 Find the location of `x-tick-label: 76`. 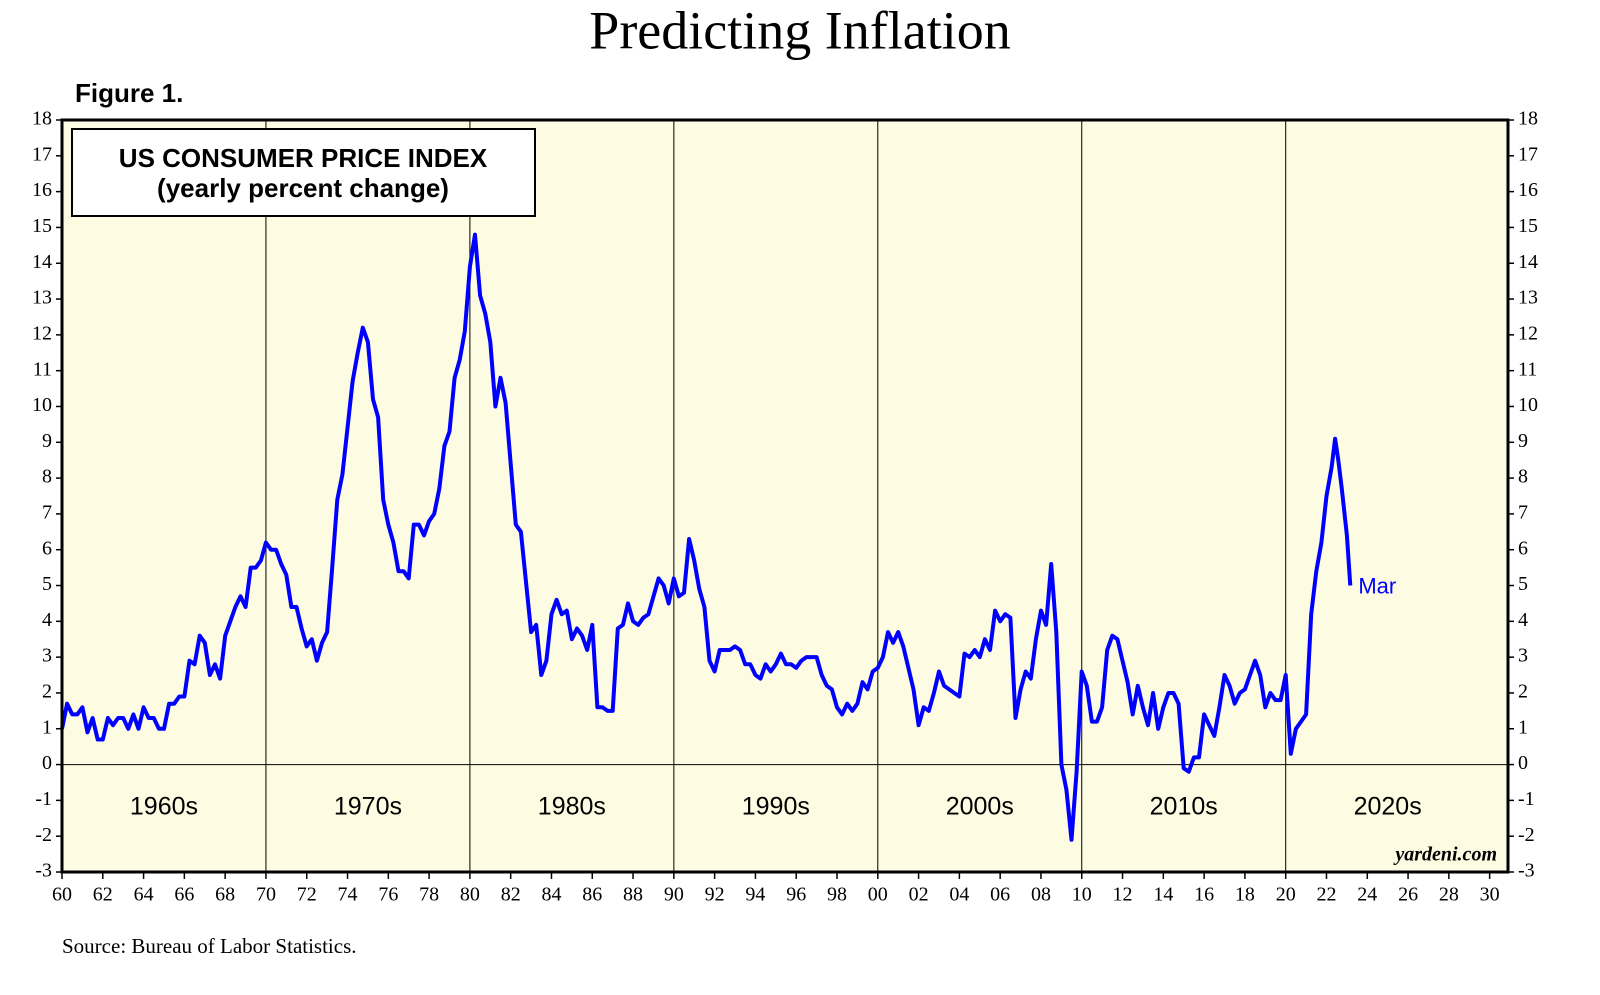

x-tick-label: 76 is located at coordinates (388, 895).